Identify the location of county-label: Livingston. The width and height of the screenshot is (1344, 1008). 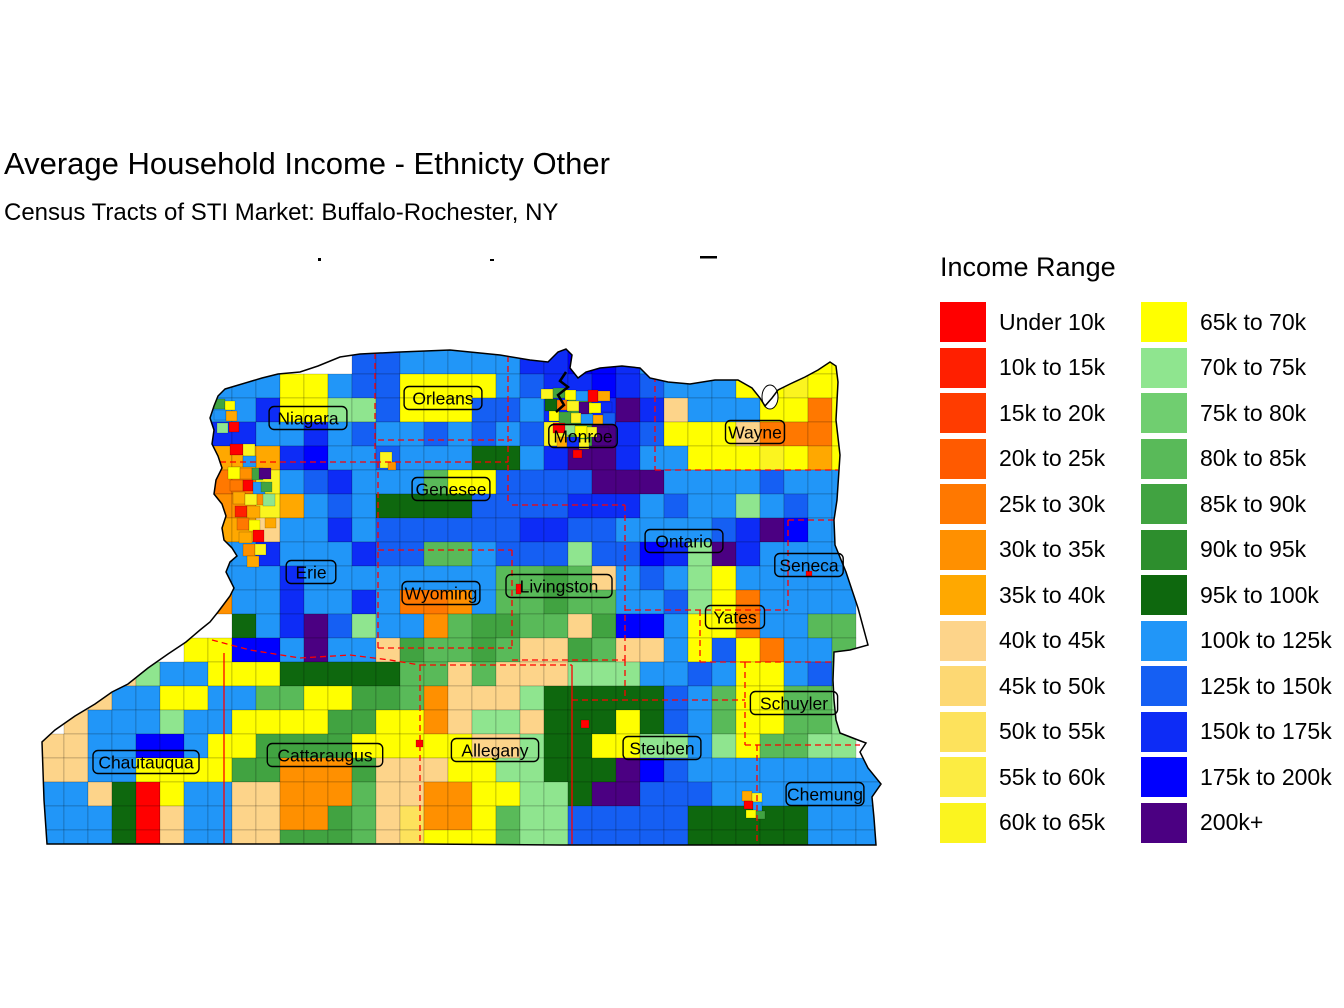
(559, 587).